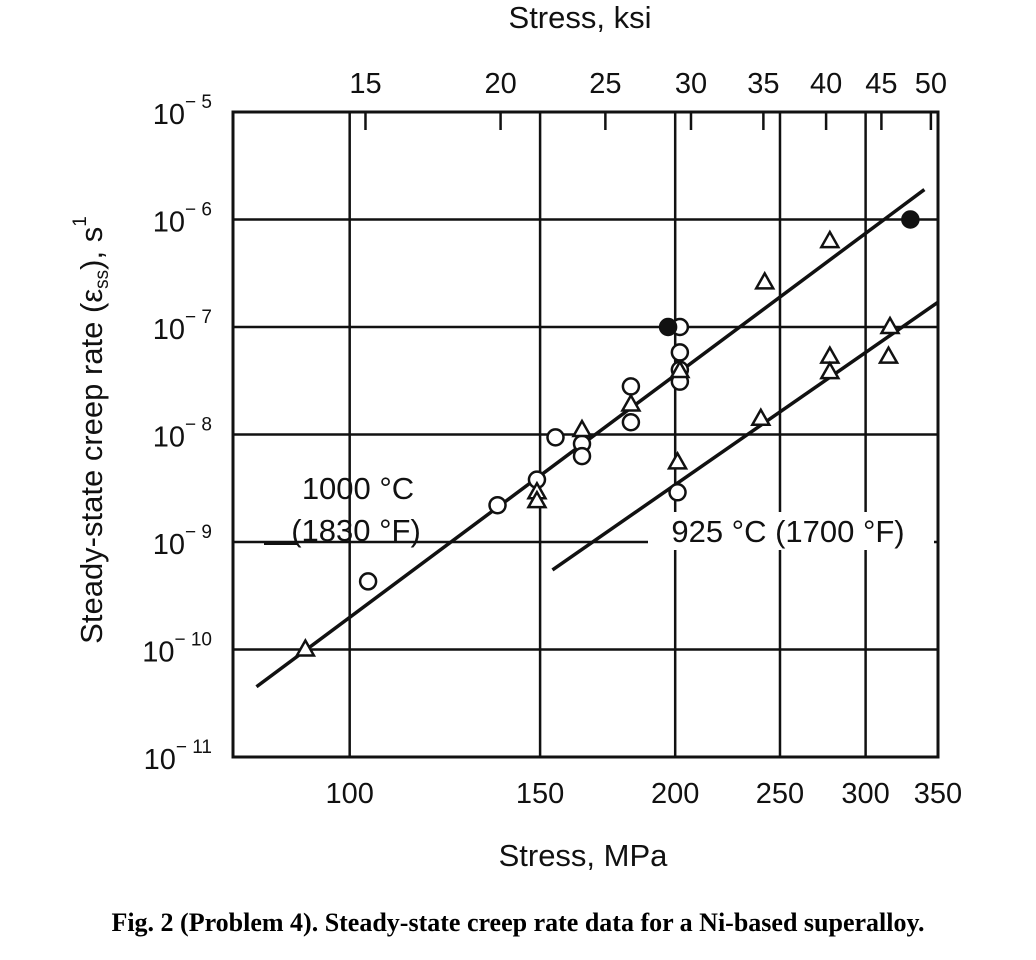  What do you see at coordinates (91, 296) in the screenshot?
I see `y-axis-symbol: ε` at bounding box center [91, 296].